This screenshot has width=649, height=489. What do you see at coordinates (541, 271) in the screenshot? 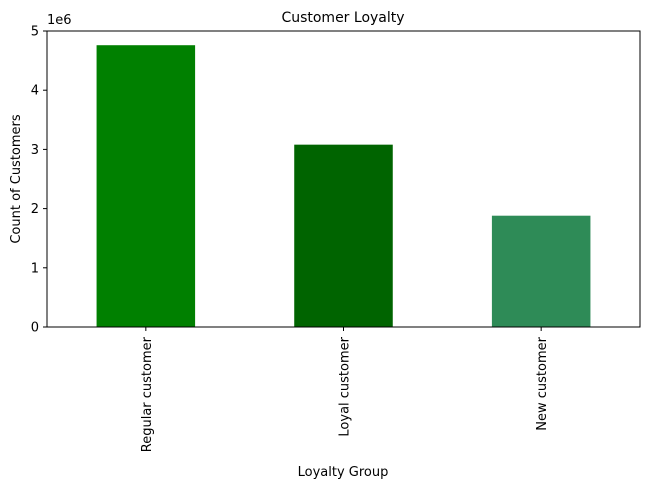
I see `bar-new-customer` at bounding box center [541, 271].